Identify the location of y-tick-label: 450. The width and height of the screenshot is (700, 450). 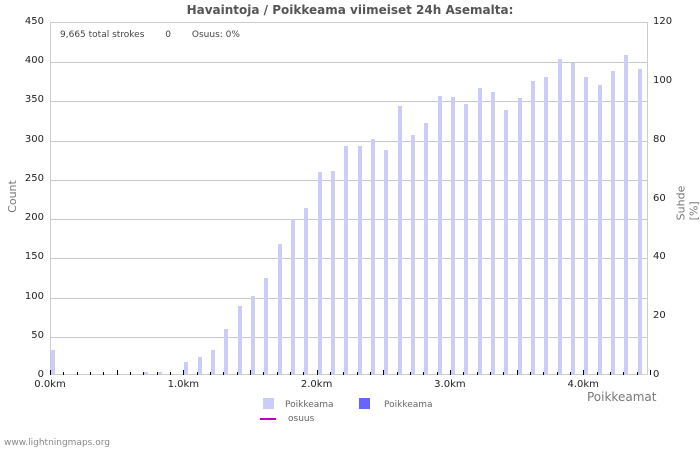
(34, 21).